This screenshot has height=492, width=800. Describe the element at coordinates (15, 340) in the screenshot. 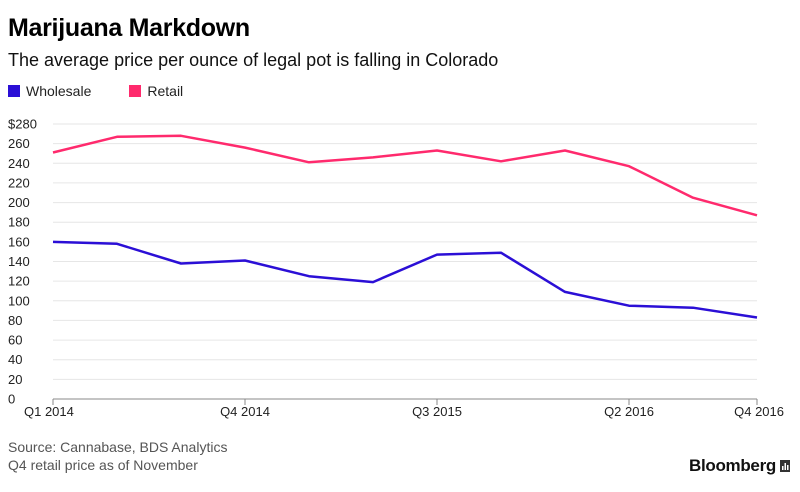

I see `y-tick-label: 60` at that location.